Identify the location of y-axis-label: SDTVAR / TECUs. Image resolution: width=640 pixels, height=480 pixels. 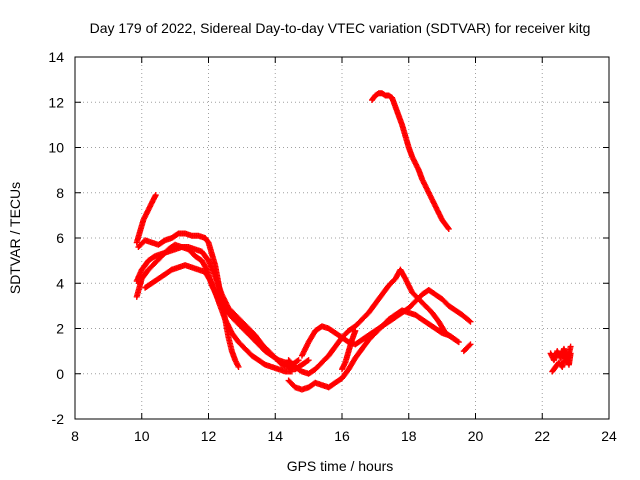
(15, 238).